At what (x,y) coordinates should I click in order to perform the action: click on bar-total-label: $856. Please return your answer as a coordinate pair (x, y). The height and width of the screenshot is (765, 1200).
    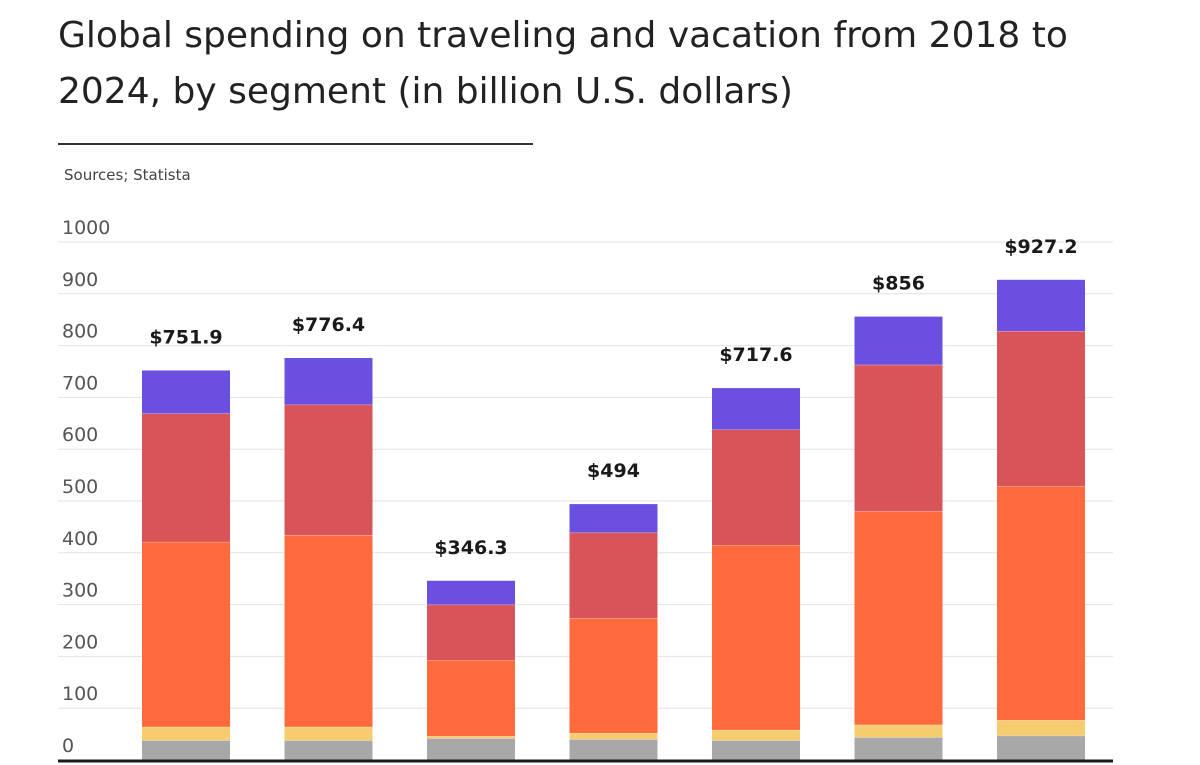
    Looking at the image, I should click on (898, 284).